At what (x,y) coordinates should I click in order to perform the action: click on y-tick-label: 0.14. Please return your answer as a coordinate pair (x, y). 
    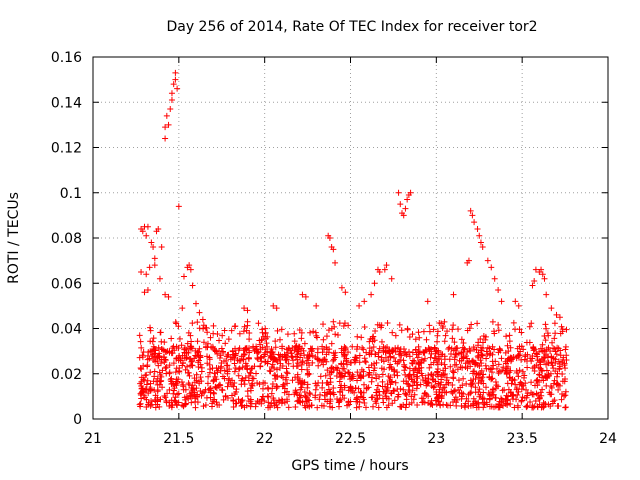
    Looking at the image, I should click on (66, 103).